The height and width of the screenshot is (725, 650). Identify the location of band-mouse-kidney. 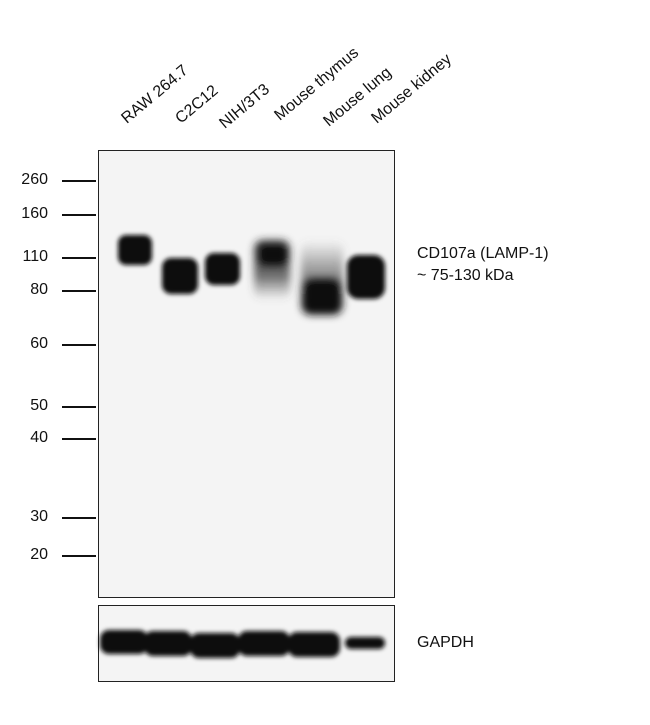
(366, 277).